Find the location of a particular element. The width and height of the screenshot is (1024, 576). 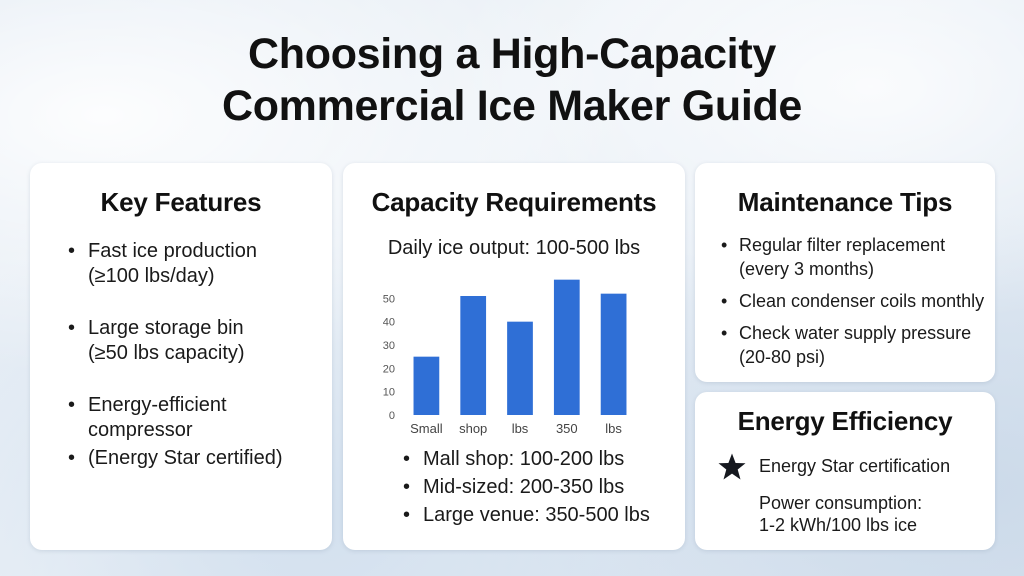

power-consumption: Power consumption: 1-2 kWh/100 lbs ice is located at coordinates (869, 514).